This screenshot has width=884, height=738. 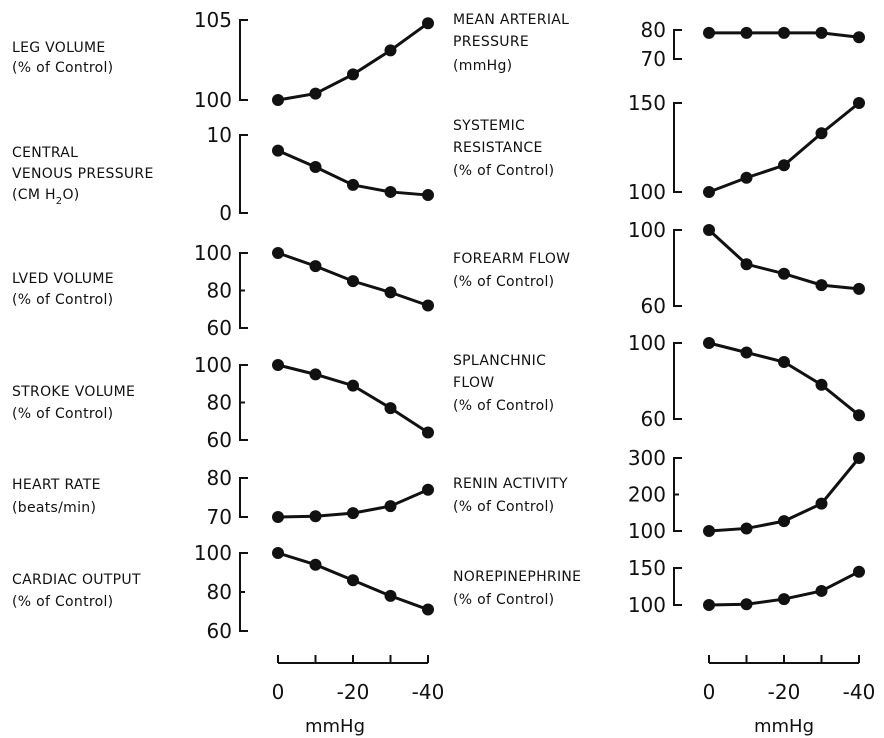 What do you see at coordinates (647, 458) in the screenshot?
I see `y-tick-label-11-1: 300` at bounding box center [647, 458].